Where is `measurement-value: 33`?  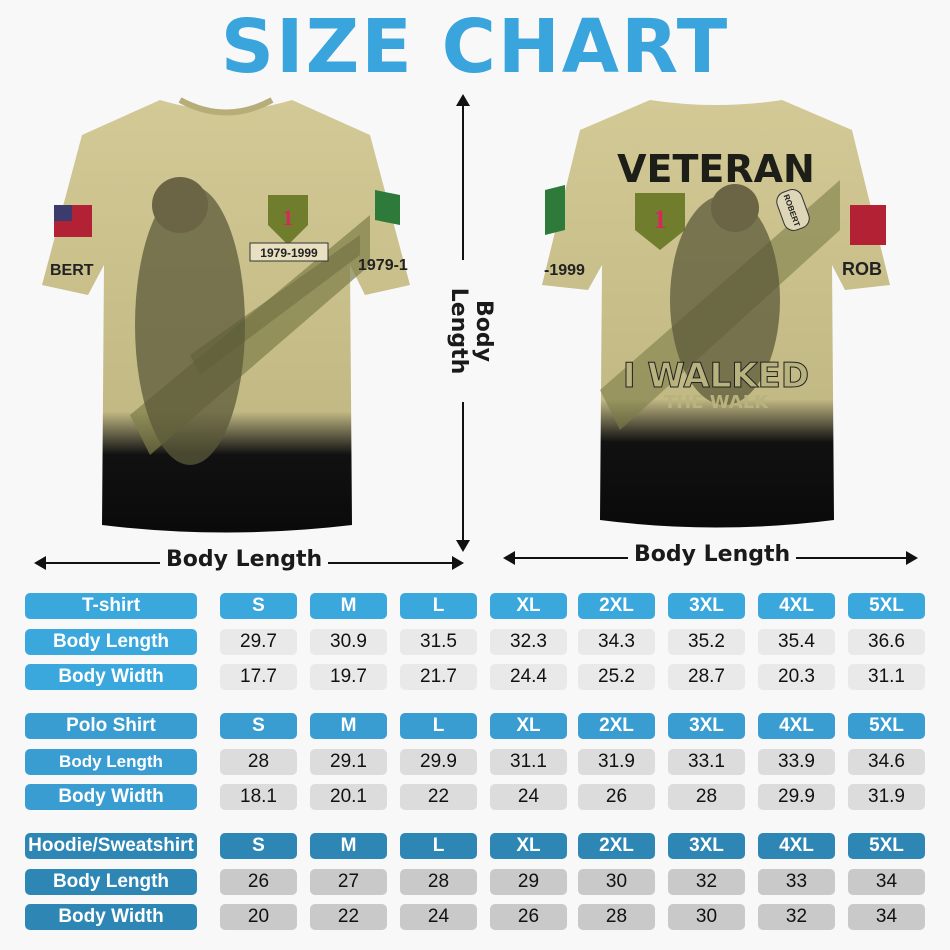
measurement-value: 33 is located at coordinates (796, 881).